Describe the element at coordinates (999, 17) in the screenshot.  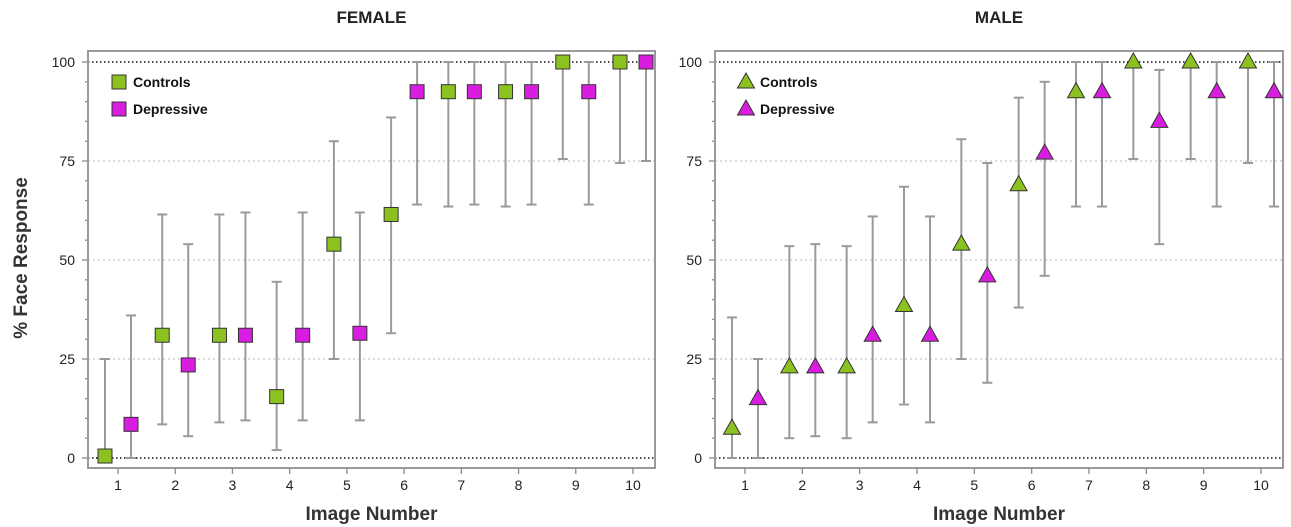
I see `chart-title: MALE` at that location.